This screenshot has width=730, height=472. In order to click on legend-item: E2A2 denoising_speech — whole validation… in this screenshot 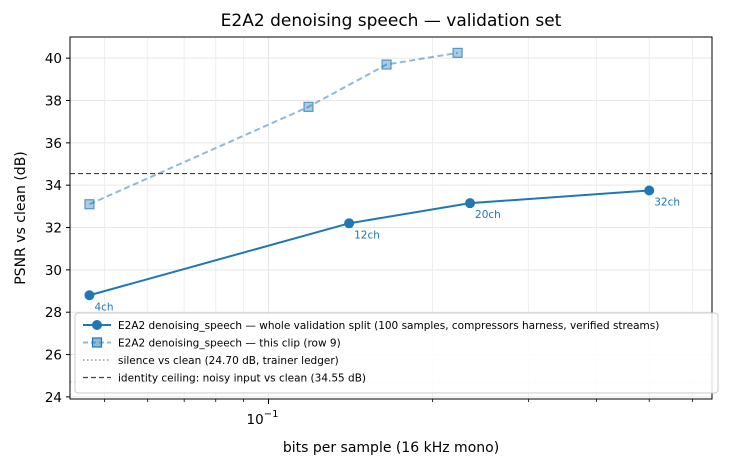, I will do `click(371, 326)`.